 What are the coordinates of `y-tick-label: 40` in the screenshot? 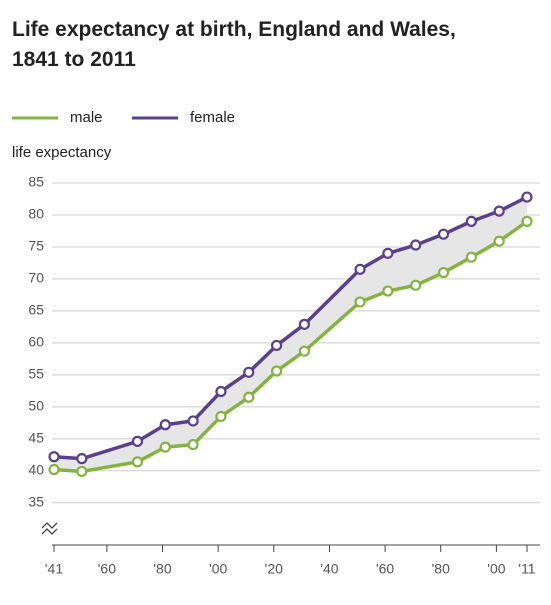 It's located at (36, 470).